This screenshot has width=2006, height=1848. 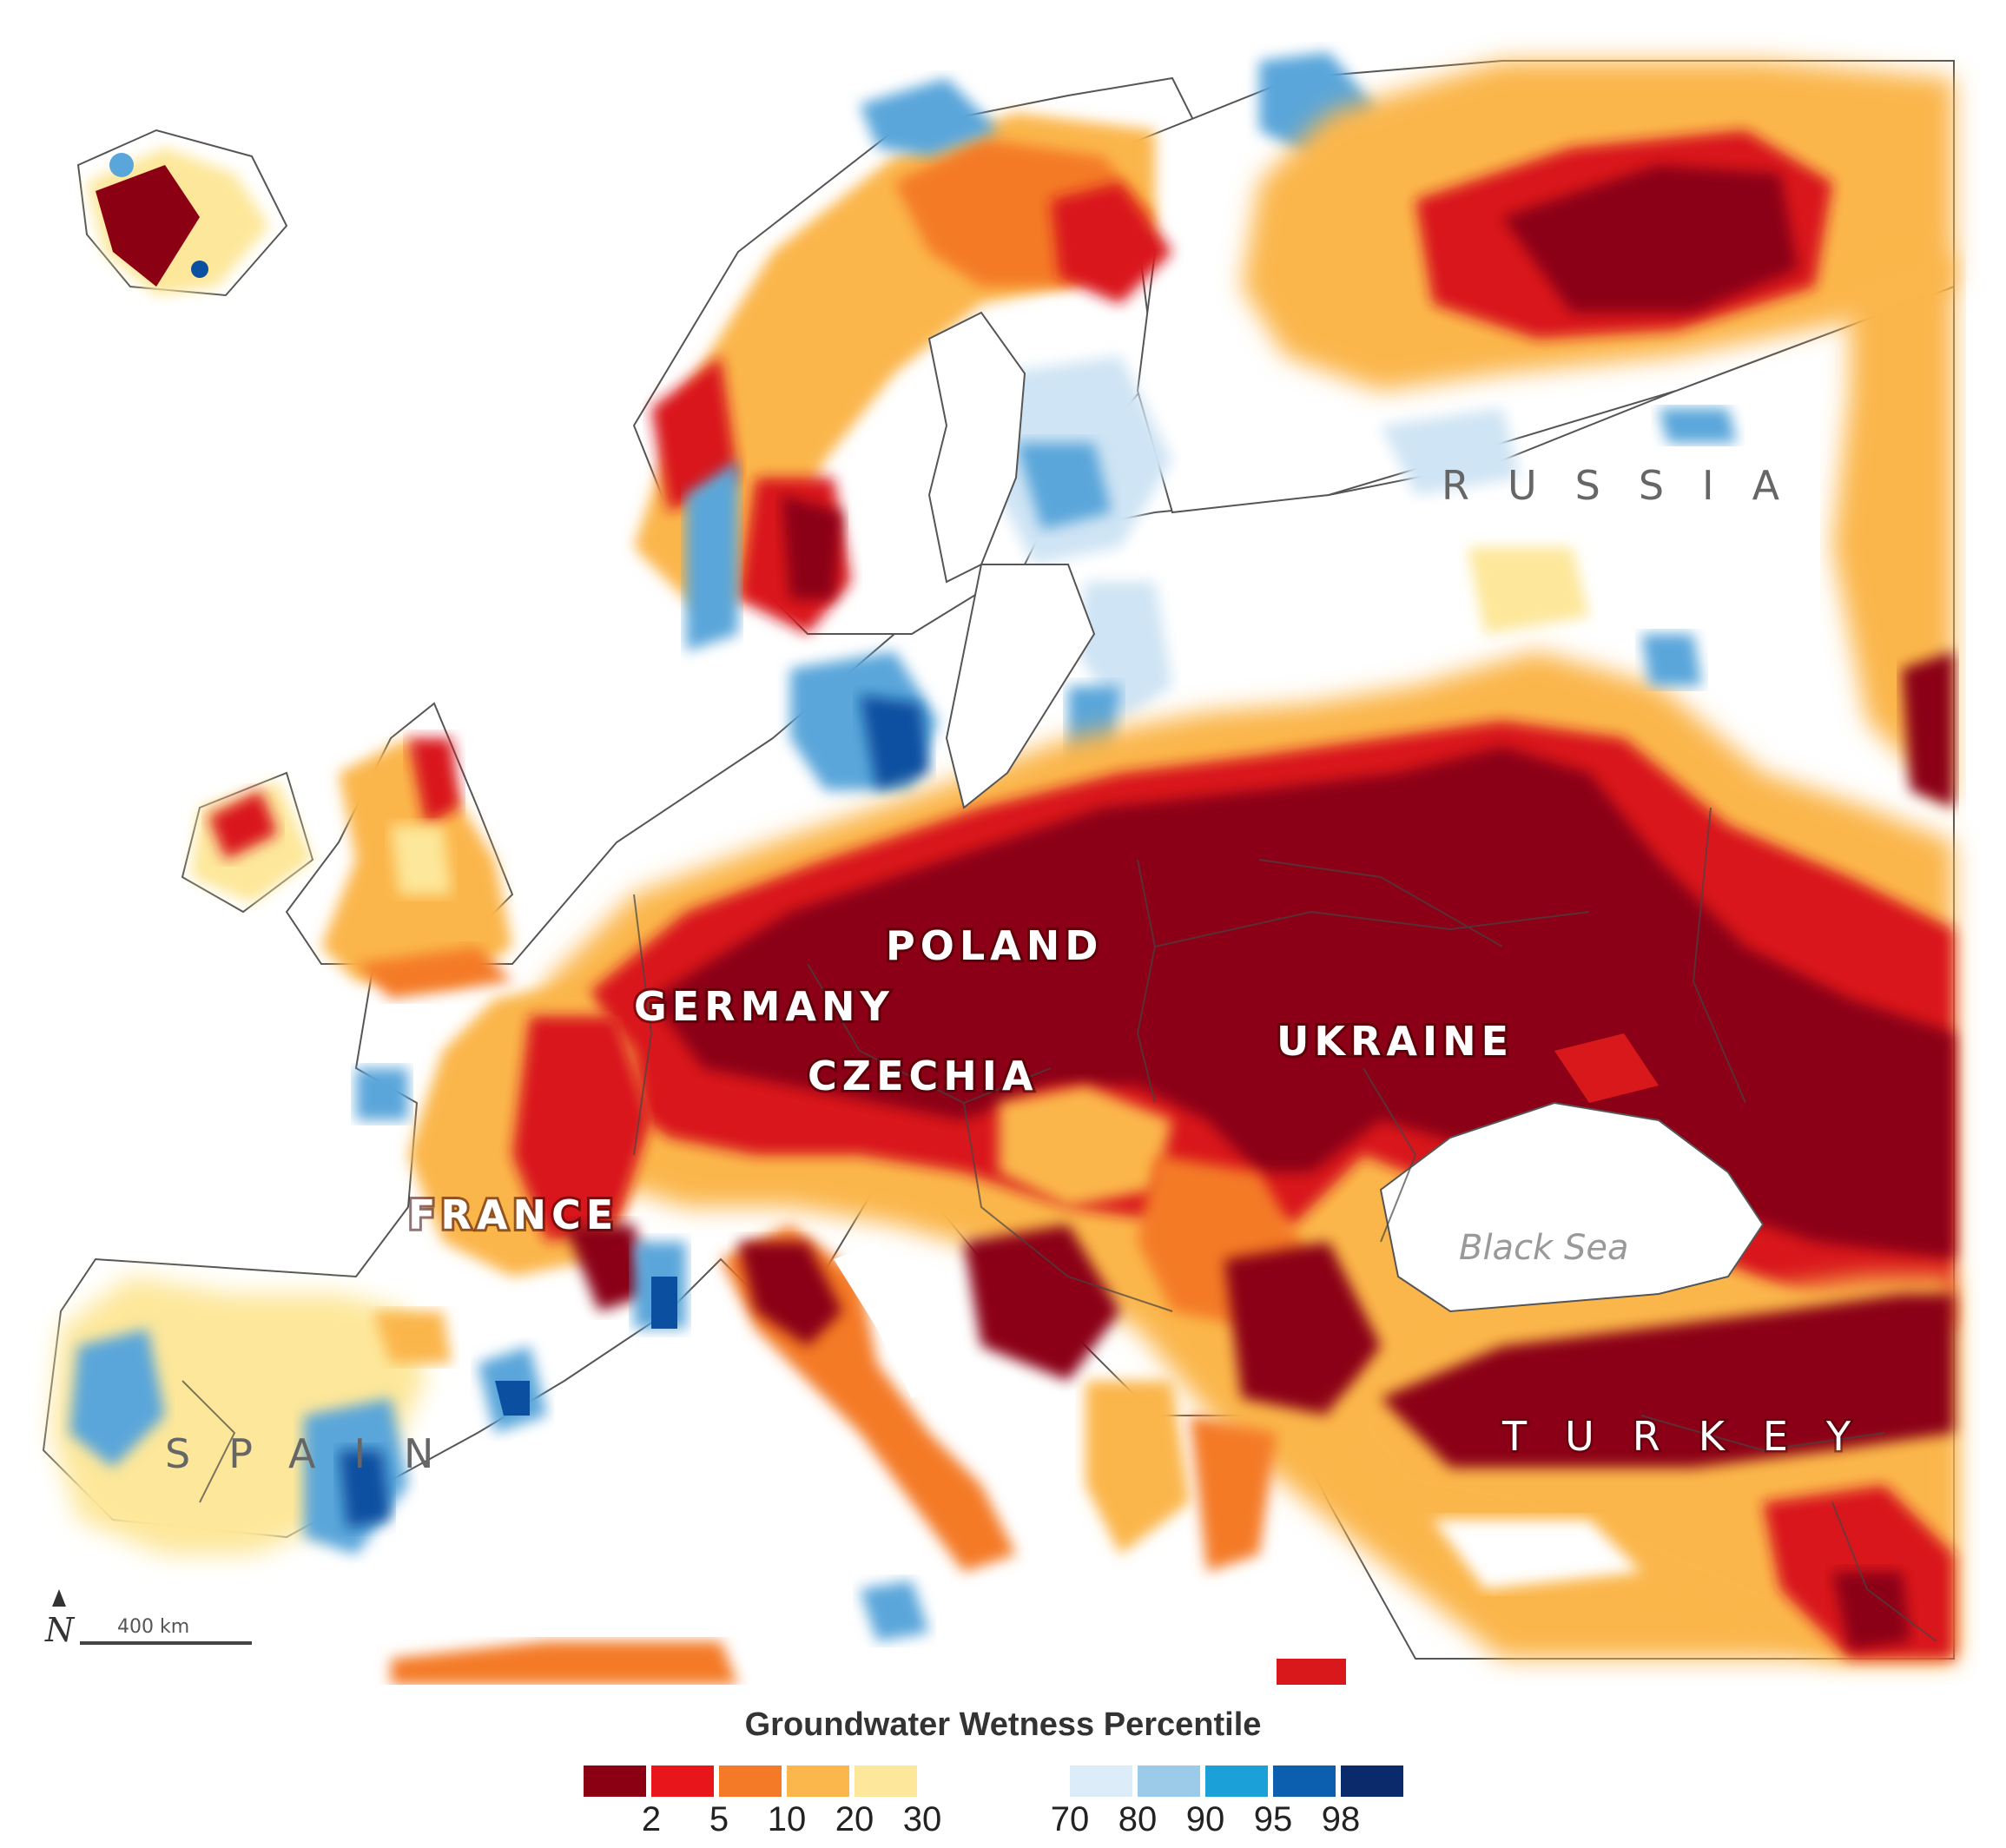 What do you see at coordinates (318, 1453) in the screenshot?
I see `label-spain: SPAIN` at bounding box center [318, 1453].